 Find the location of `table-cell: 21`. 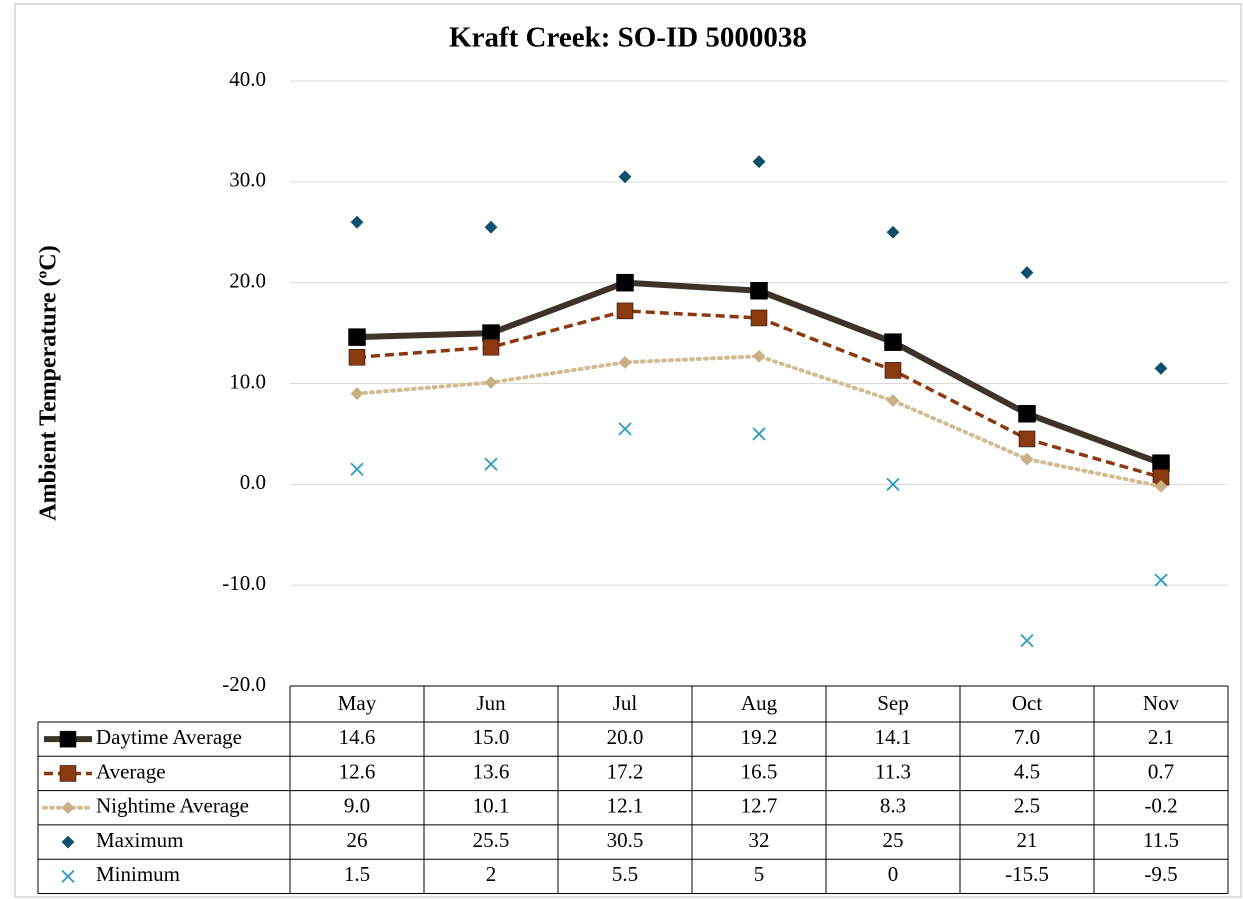

table-cell: 21 is located at coordinates (1027, 840).